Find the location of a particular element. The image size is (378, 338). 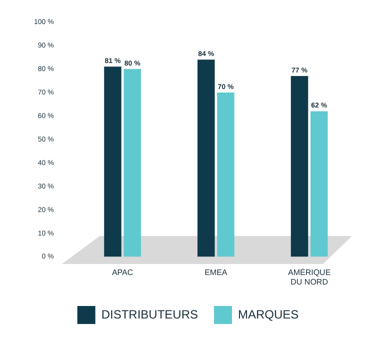

x-tick-label: APAC is located at coordinates (123, 272).